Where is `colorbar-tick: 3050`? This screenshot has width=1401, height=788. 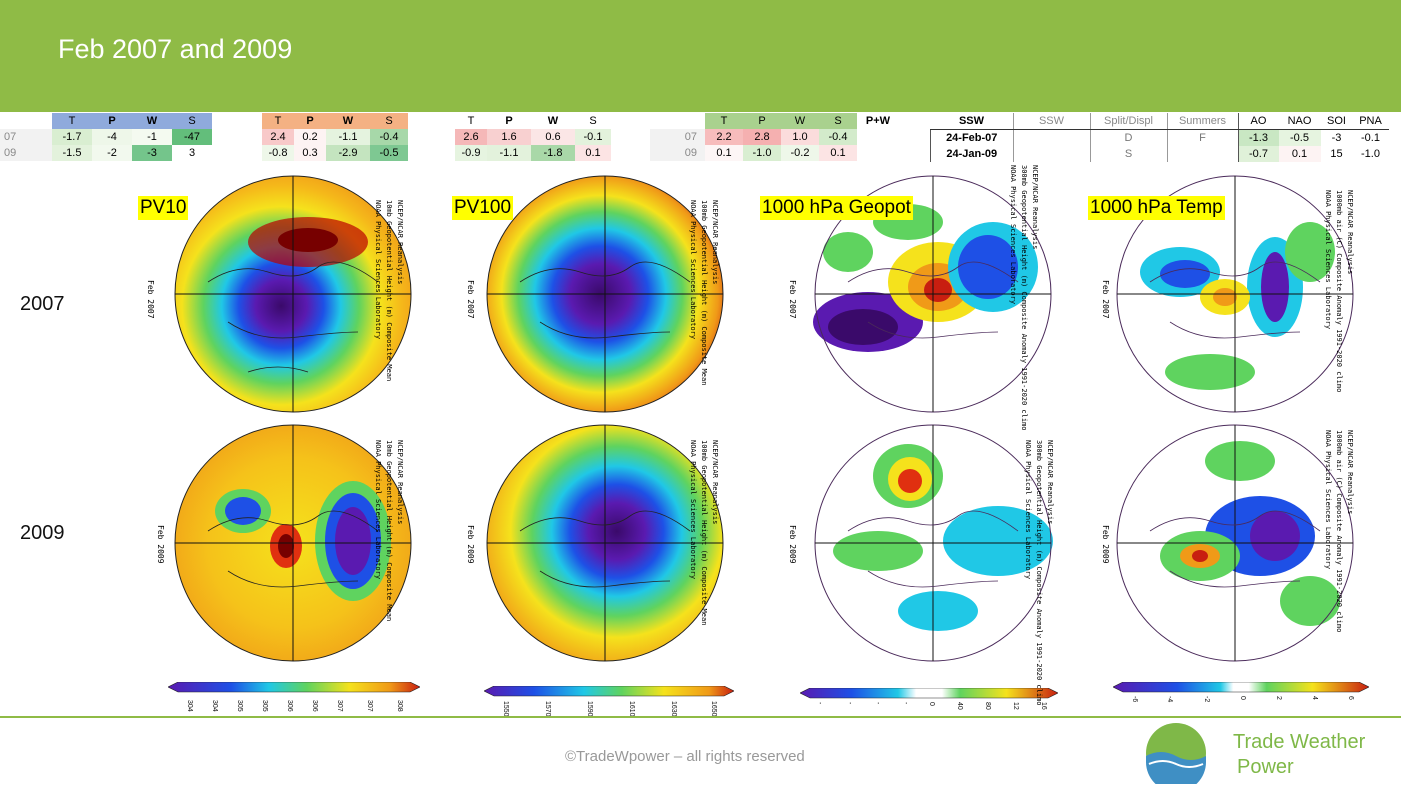 colorbar-tick: 3050 is located at coordinates (264, 706).